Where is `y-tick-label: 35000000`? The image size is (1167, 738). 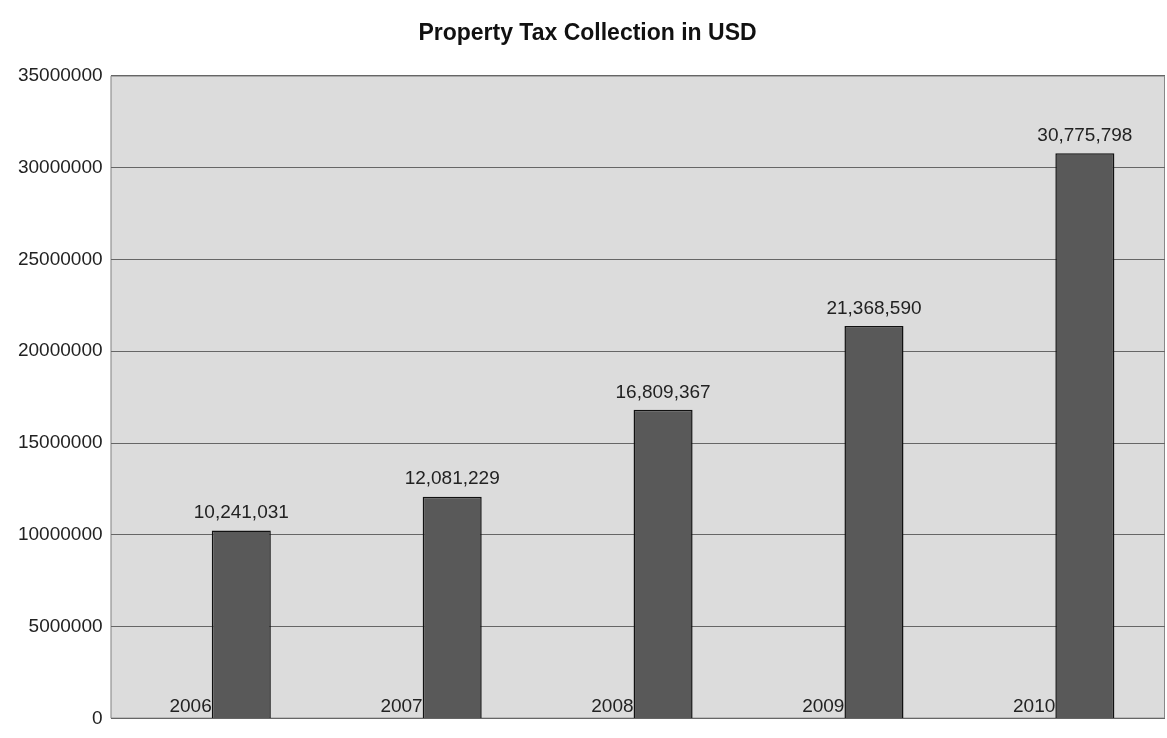
y-tick-label: 35000000 is located at coordinates (60, 74).